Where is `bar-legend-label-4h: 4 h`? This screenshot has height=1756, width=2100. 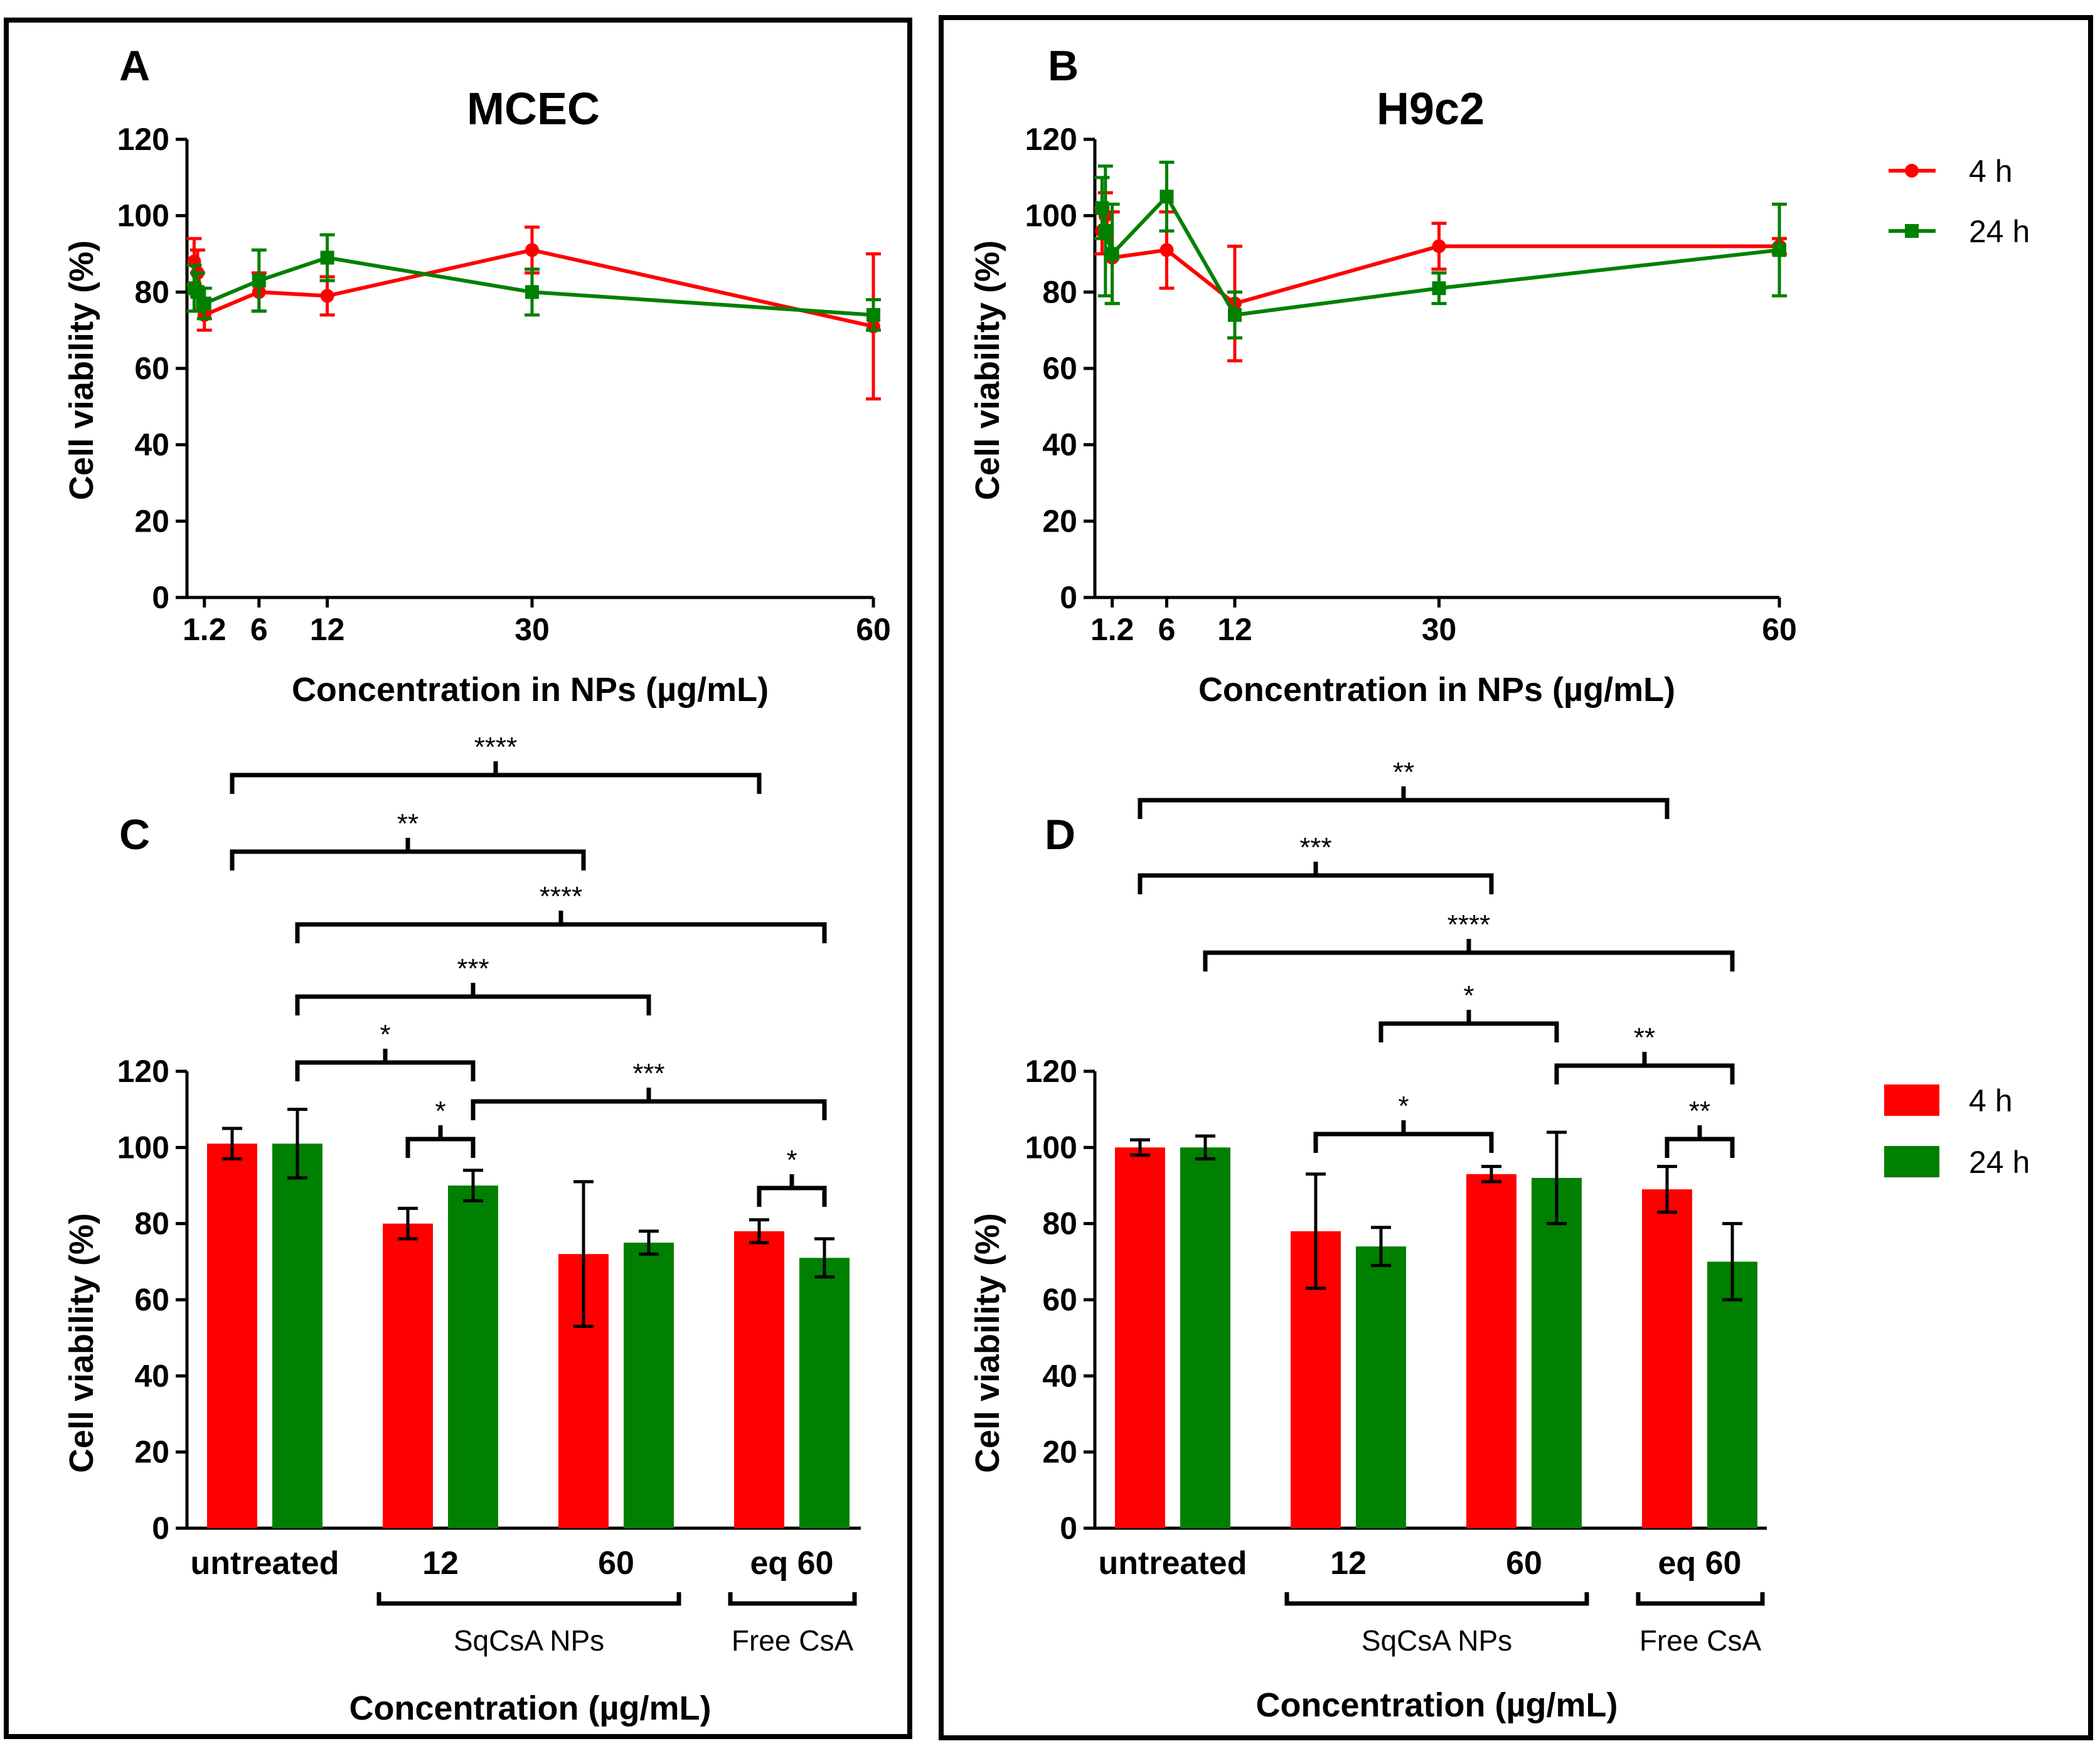 bar-legend-label-4h: 4 h is located at coordinates (1991, 1101).